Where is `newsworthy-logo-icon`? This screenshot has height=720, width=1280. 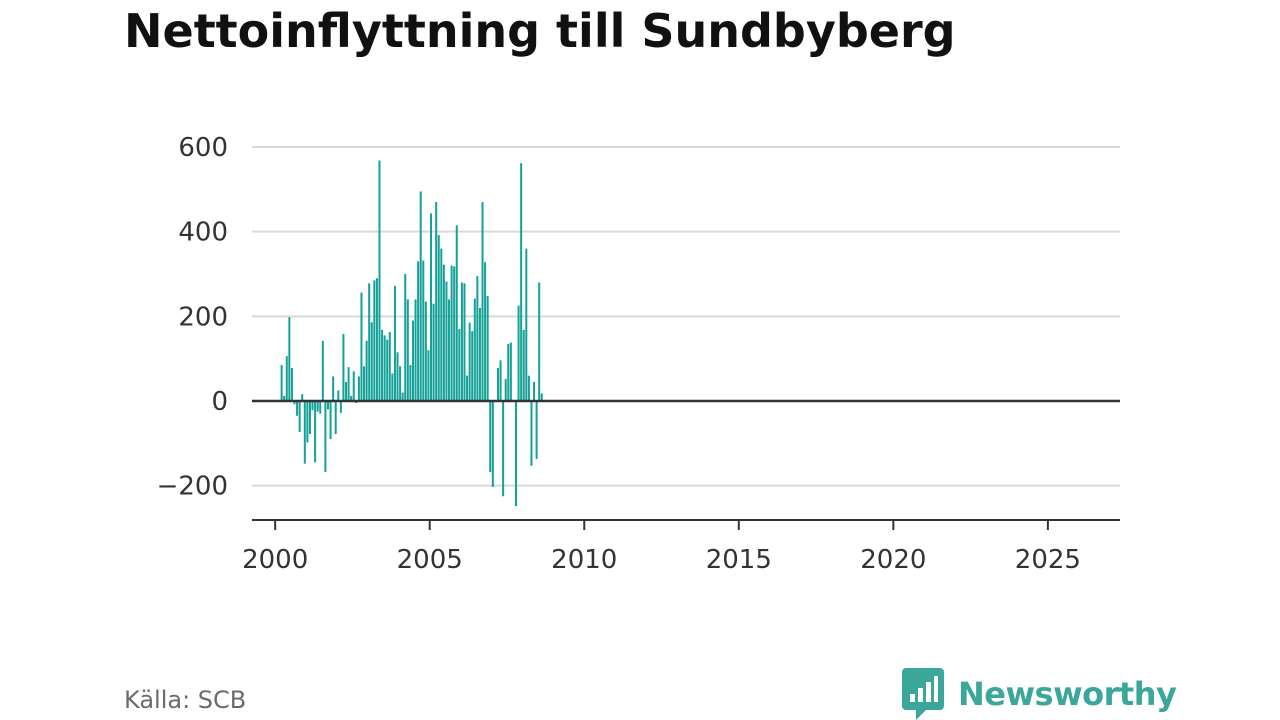
newsworthy-logo-icon is located at coordinates (923, 694).